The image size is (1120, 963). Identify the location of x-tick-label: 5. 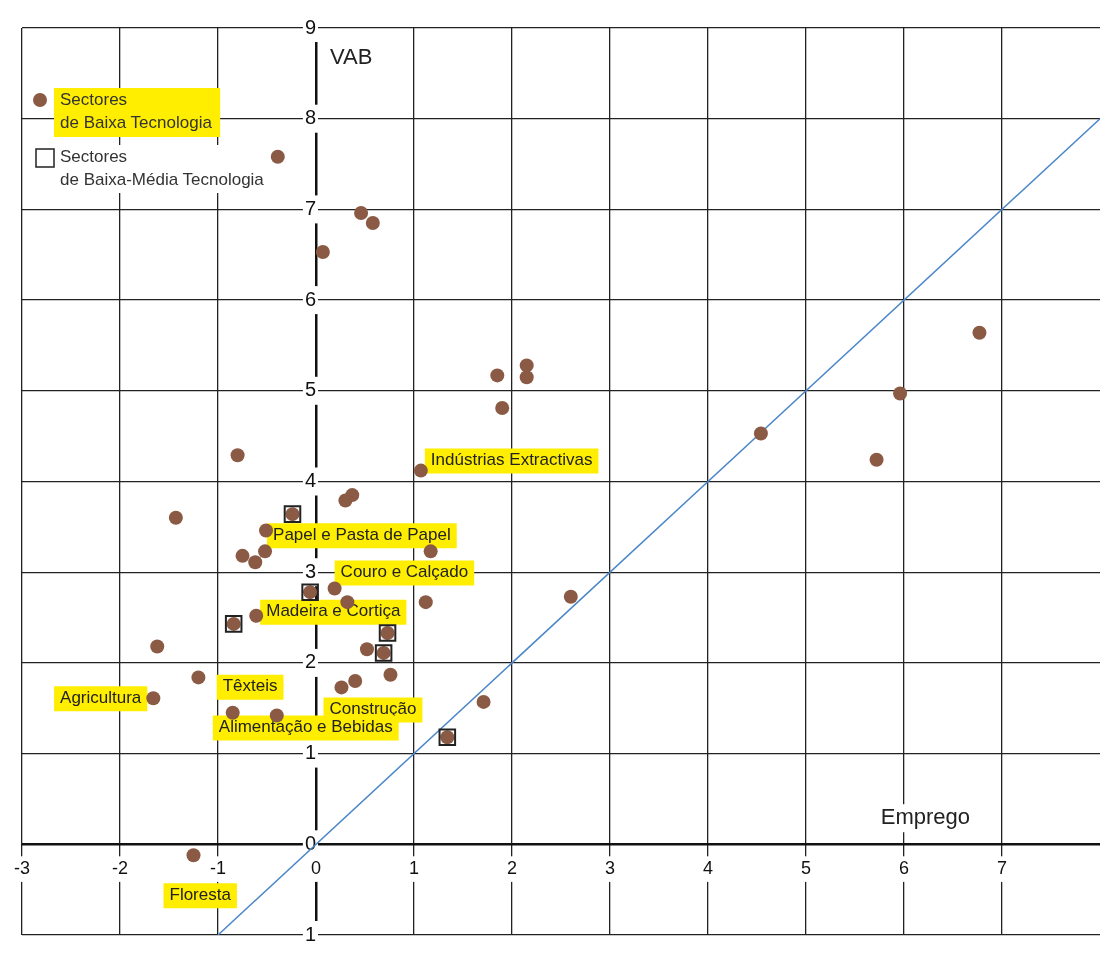
(806, 868).